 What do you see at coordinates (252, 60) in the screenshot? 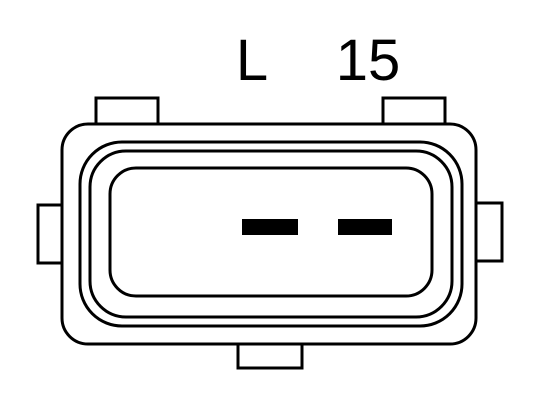
I see `terminal-label-l: L` at bounding box center [252, 60].